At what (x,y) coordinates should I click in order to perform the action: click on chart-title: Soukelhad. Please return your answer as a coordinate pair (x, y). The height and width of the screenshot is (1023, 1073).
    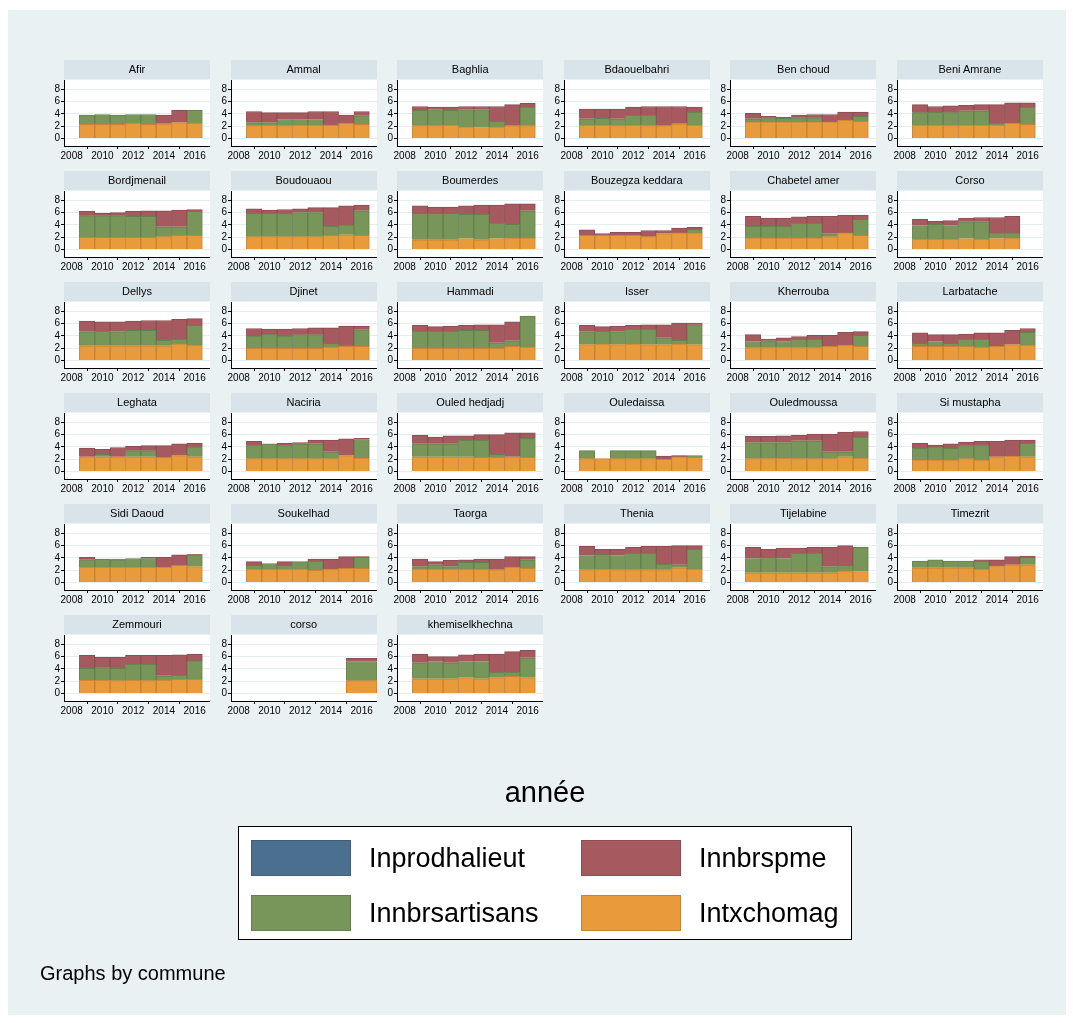
    Looking at the image, I should click on (303, 513).